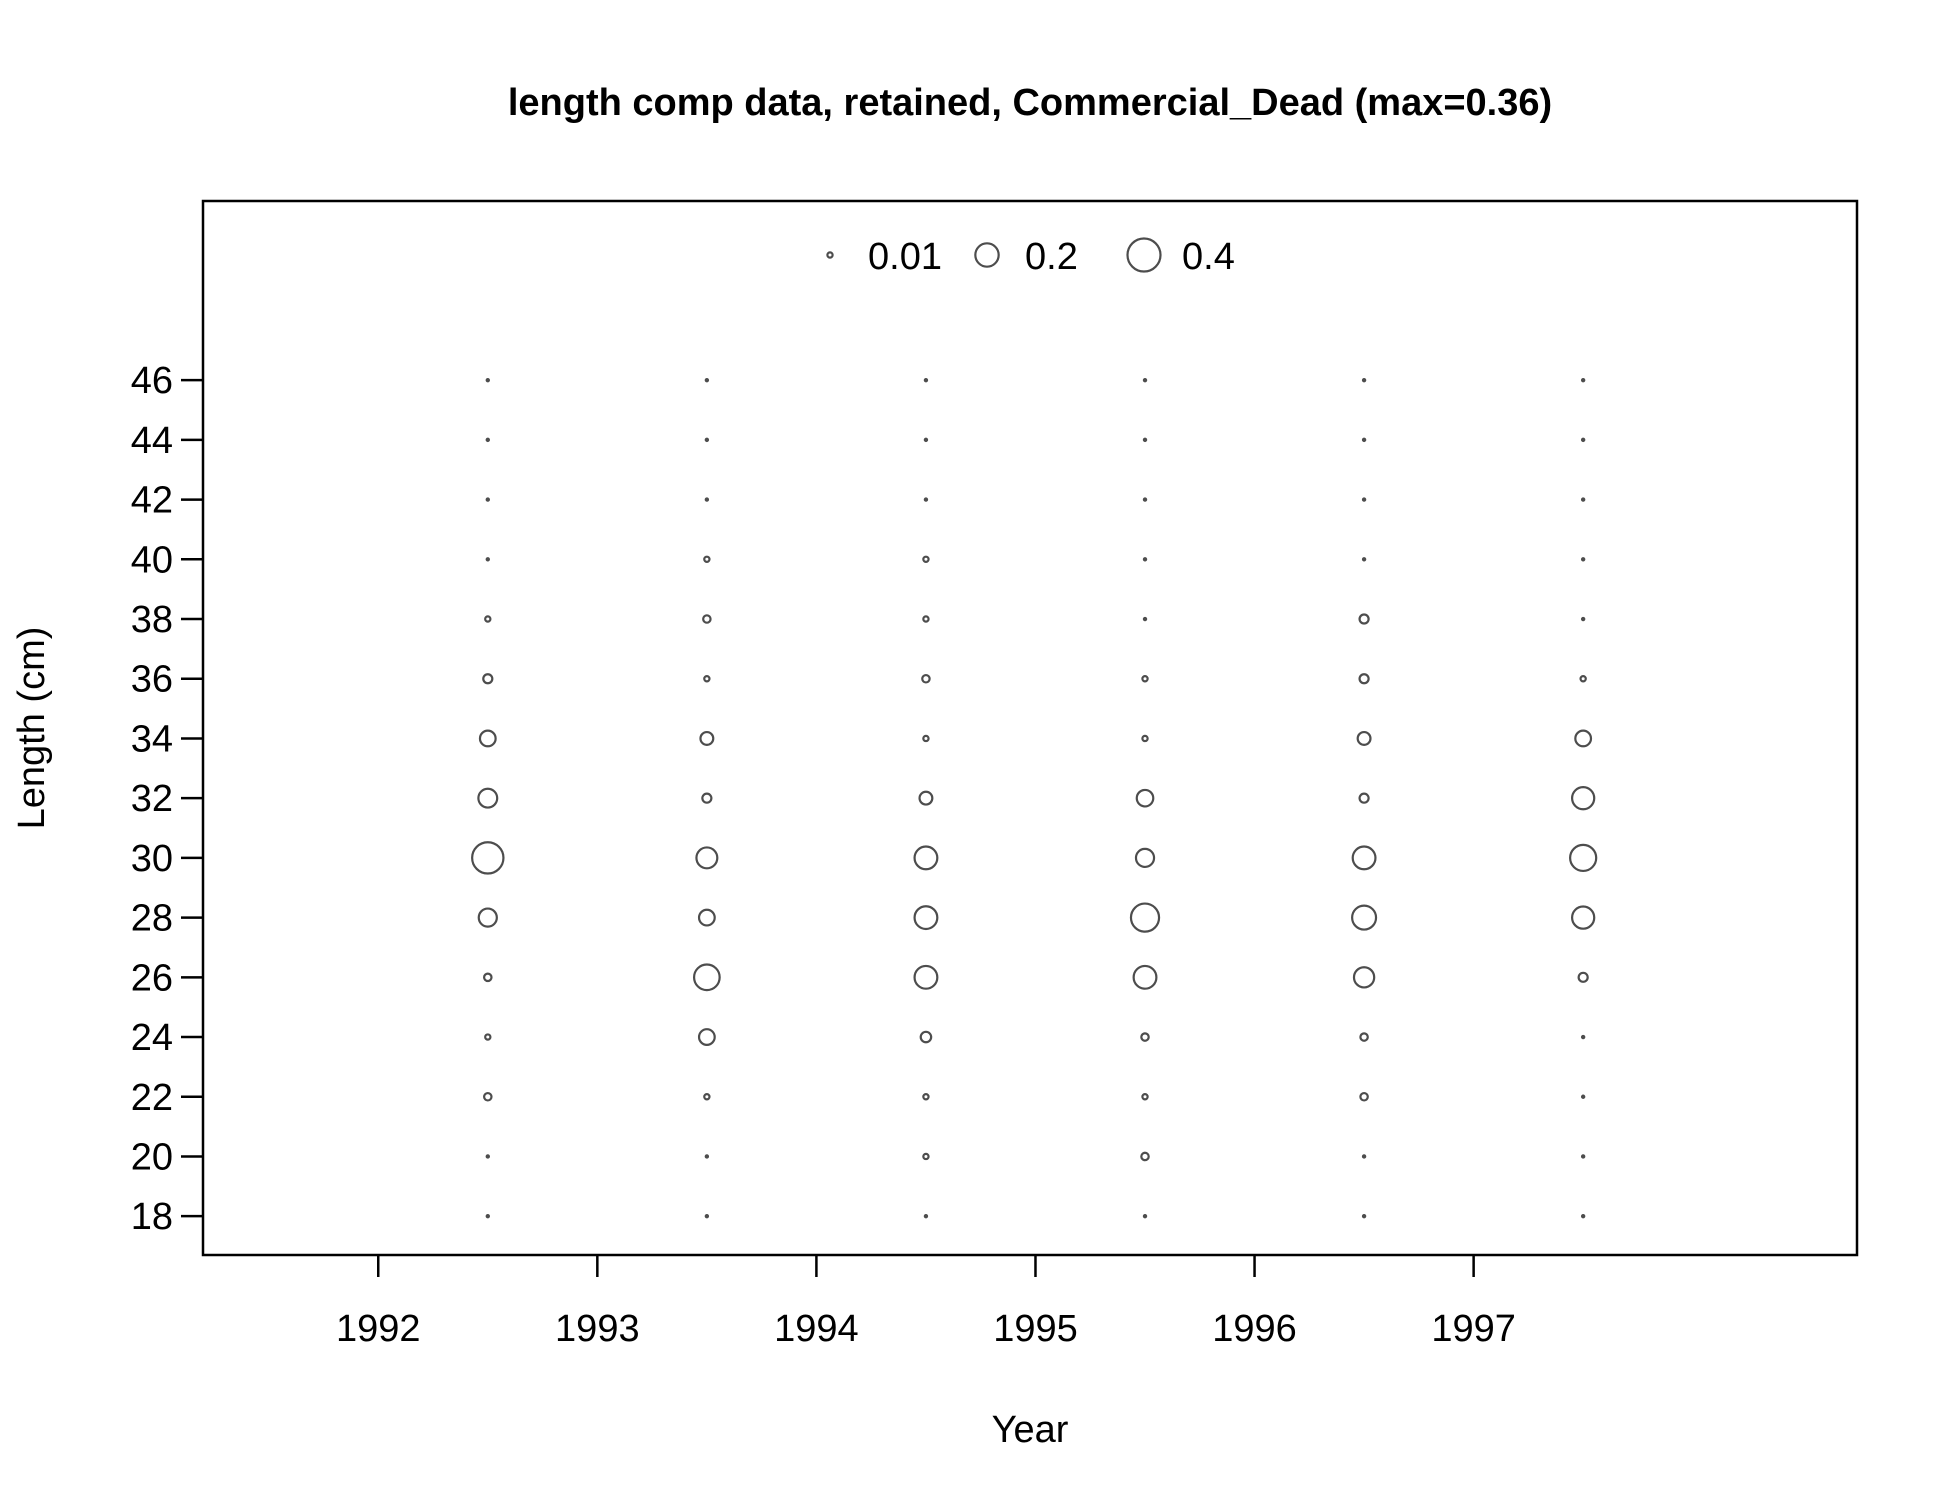 The width and height of the screenshot is (1950, 1500). Describe the element at coordinates (1473, 1329) in the screenshot. I see `x-tick-label: 1997` at that location.